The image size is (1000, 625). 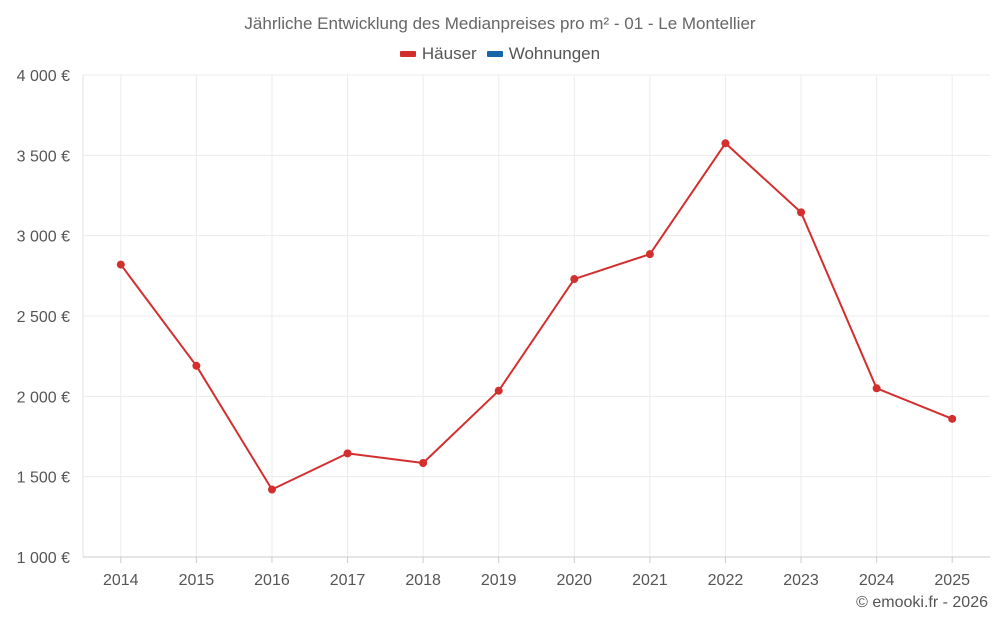 What do you see at coordinates (801, 580) in the screenshot?
I see `x-tick-label: 2023` at bounding box center [801, 580].